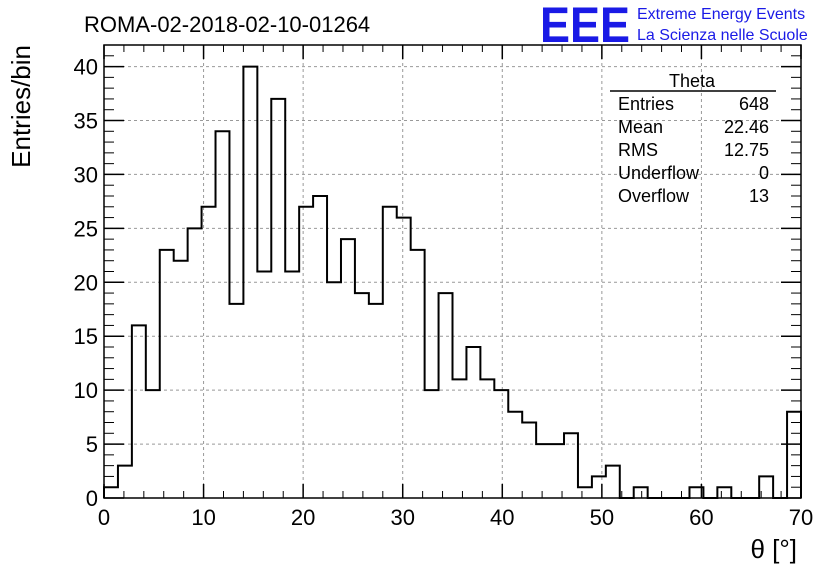 The image size is (836, 572). What do you see at coordinates (746, 127) in the screenshot?
I see `stats-row-value: 22.46` at bounding box center [746, 127].